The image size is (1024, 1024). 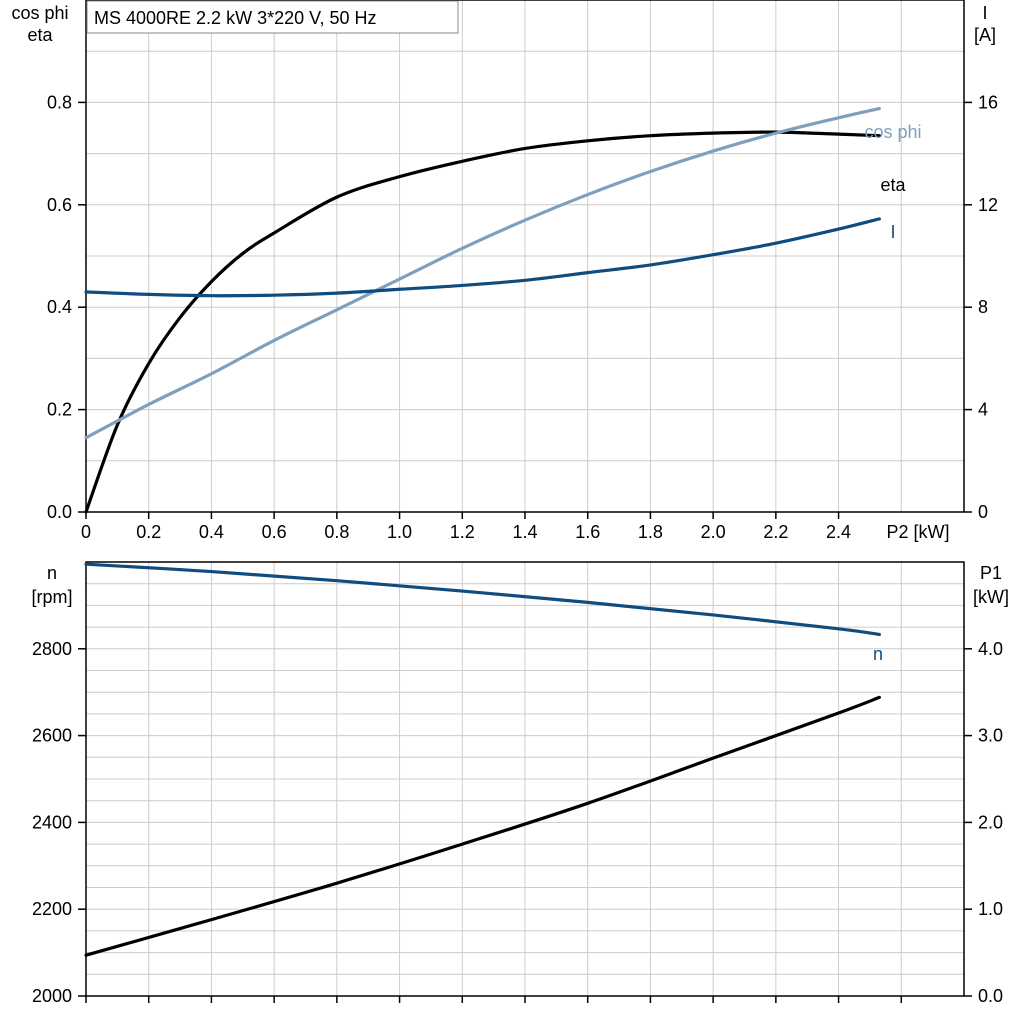 What do you see at coordinates (482, 257) in the screenshot?
I see `top-series-line-i` at bounding box center [482, 257].